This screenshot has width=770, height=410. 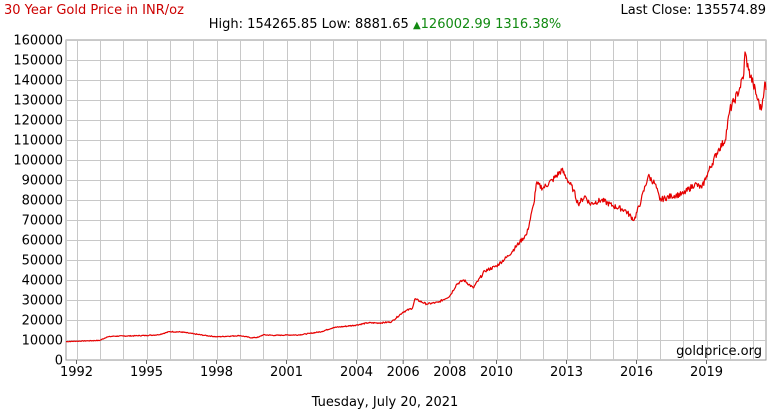 What do you see at coordinates (42, 281) in the screenshot?
I see `y-tick-label: 40000` at bounding box center [42, 281].